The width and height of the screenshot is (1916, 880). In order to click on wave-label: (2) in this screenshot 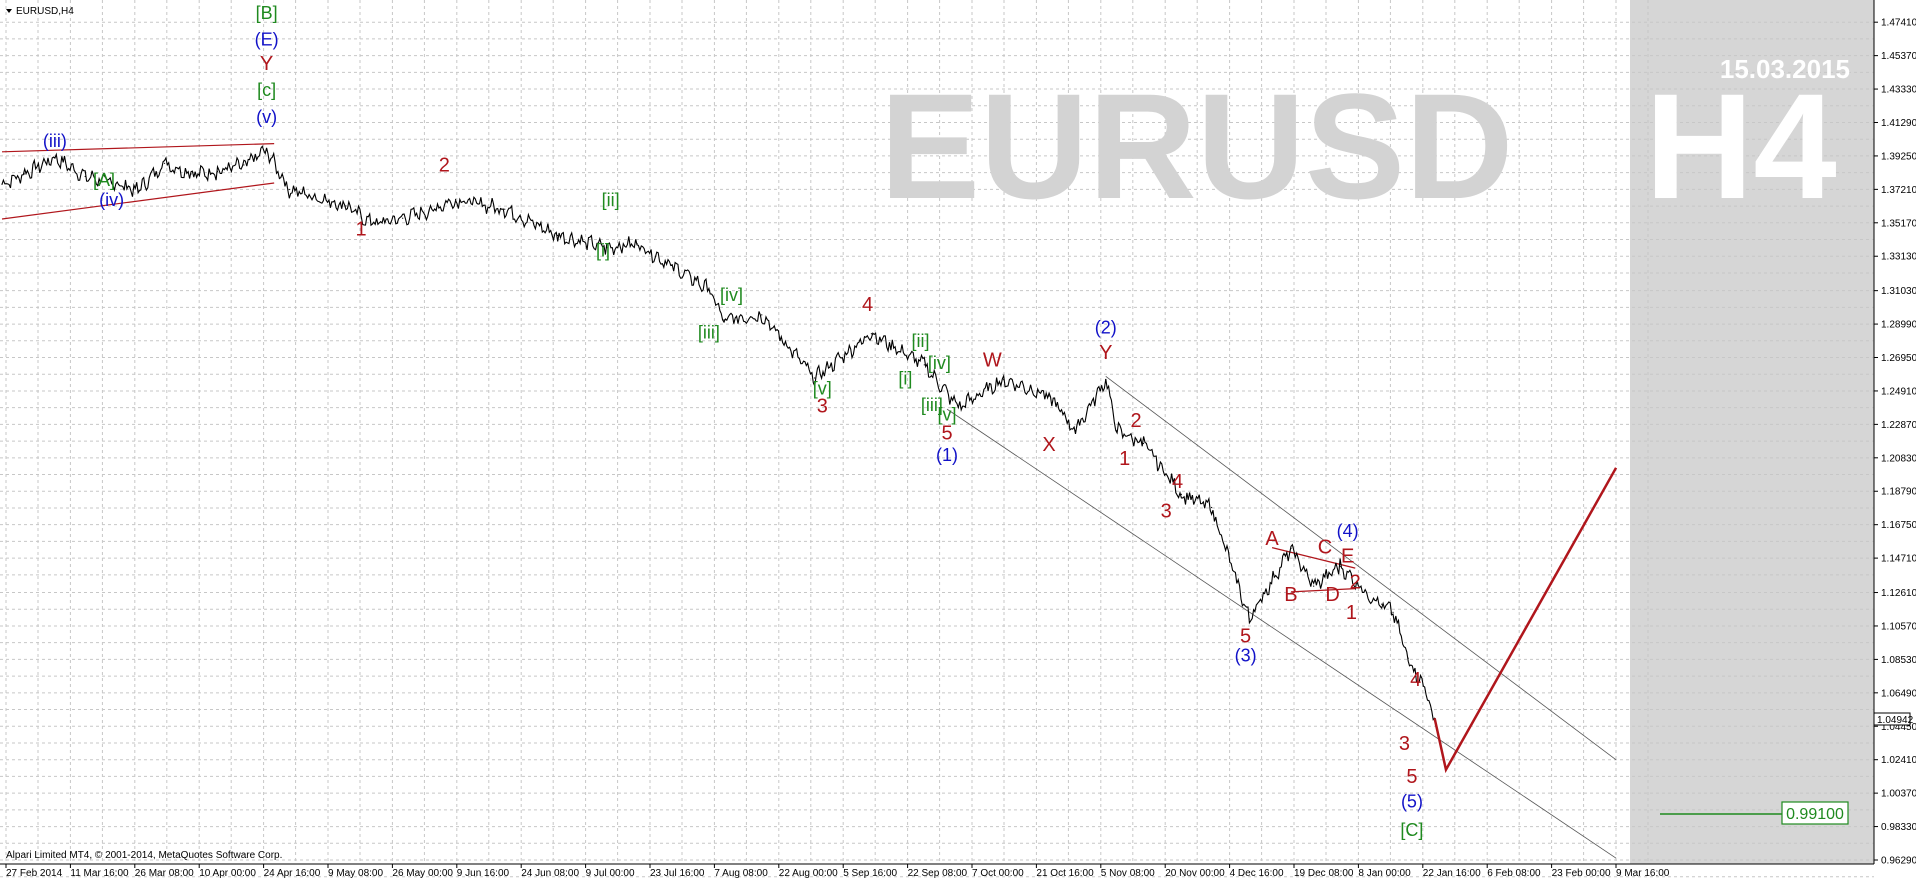, I will do `click(1106, 328)`.